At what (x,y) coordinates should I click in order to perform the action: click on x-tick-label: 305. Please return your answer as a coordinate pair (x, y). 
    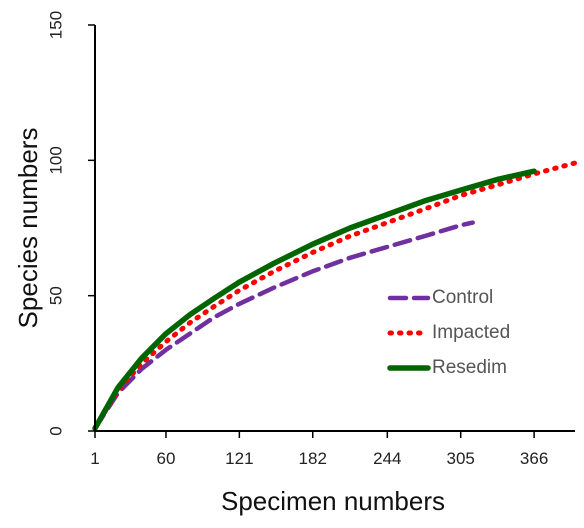
    Looking at the image, I should click on (461, 458).